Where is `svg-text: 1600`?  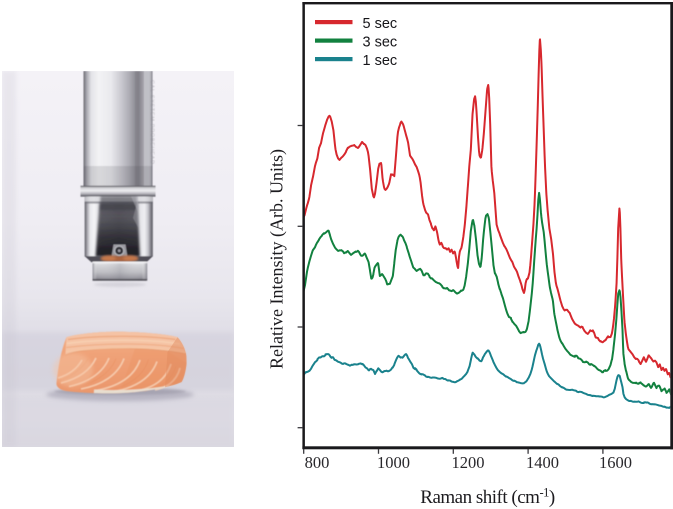 svg-text: 1600 is located at coordinates (615, 462).